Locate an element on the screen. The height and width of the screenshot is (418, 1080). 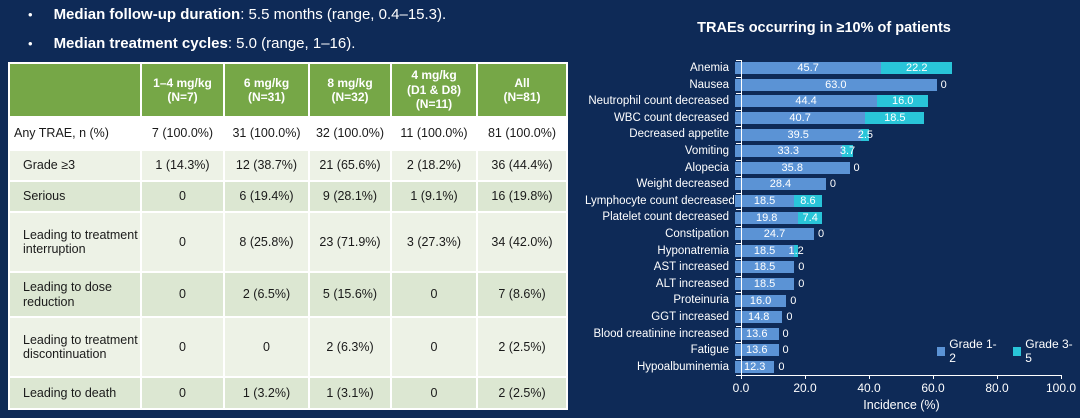
table-cell: 2 (6.3%) is located at coordinates (350, 347).